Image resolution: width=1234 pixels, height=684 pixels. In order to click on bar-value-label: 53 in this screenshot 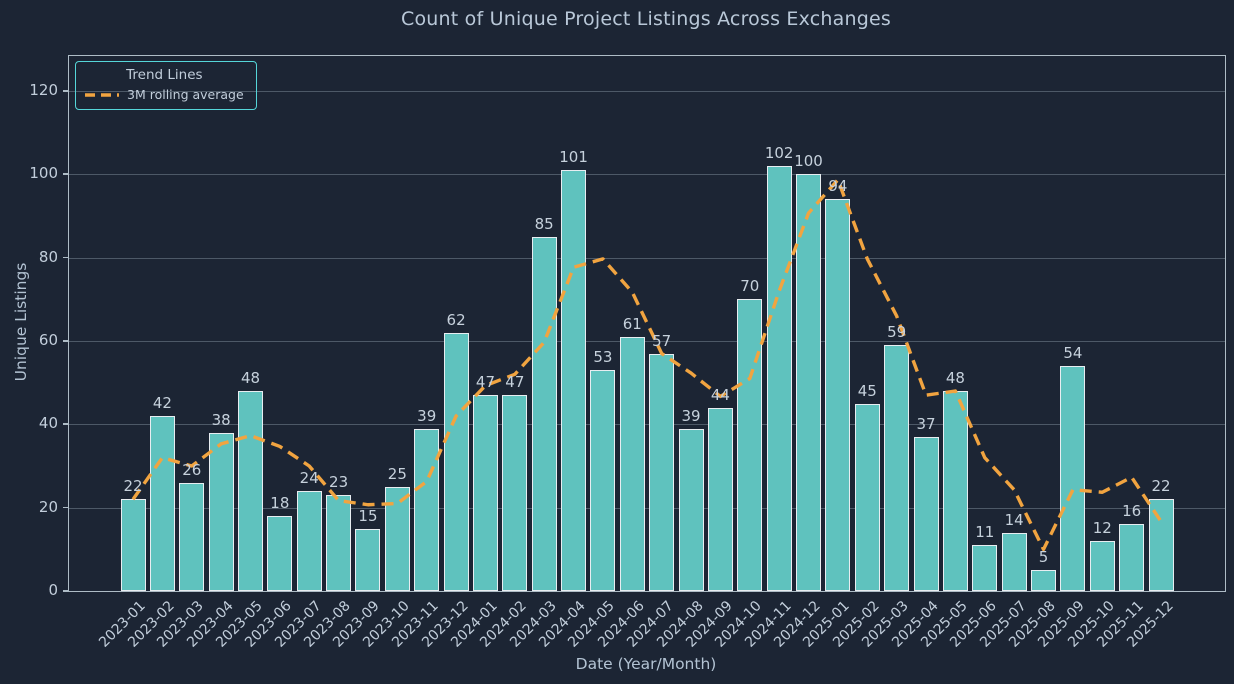, I will do `click(603, 357)`.